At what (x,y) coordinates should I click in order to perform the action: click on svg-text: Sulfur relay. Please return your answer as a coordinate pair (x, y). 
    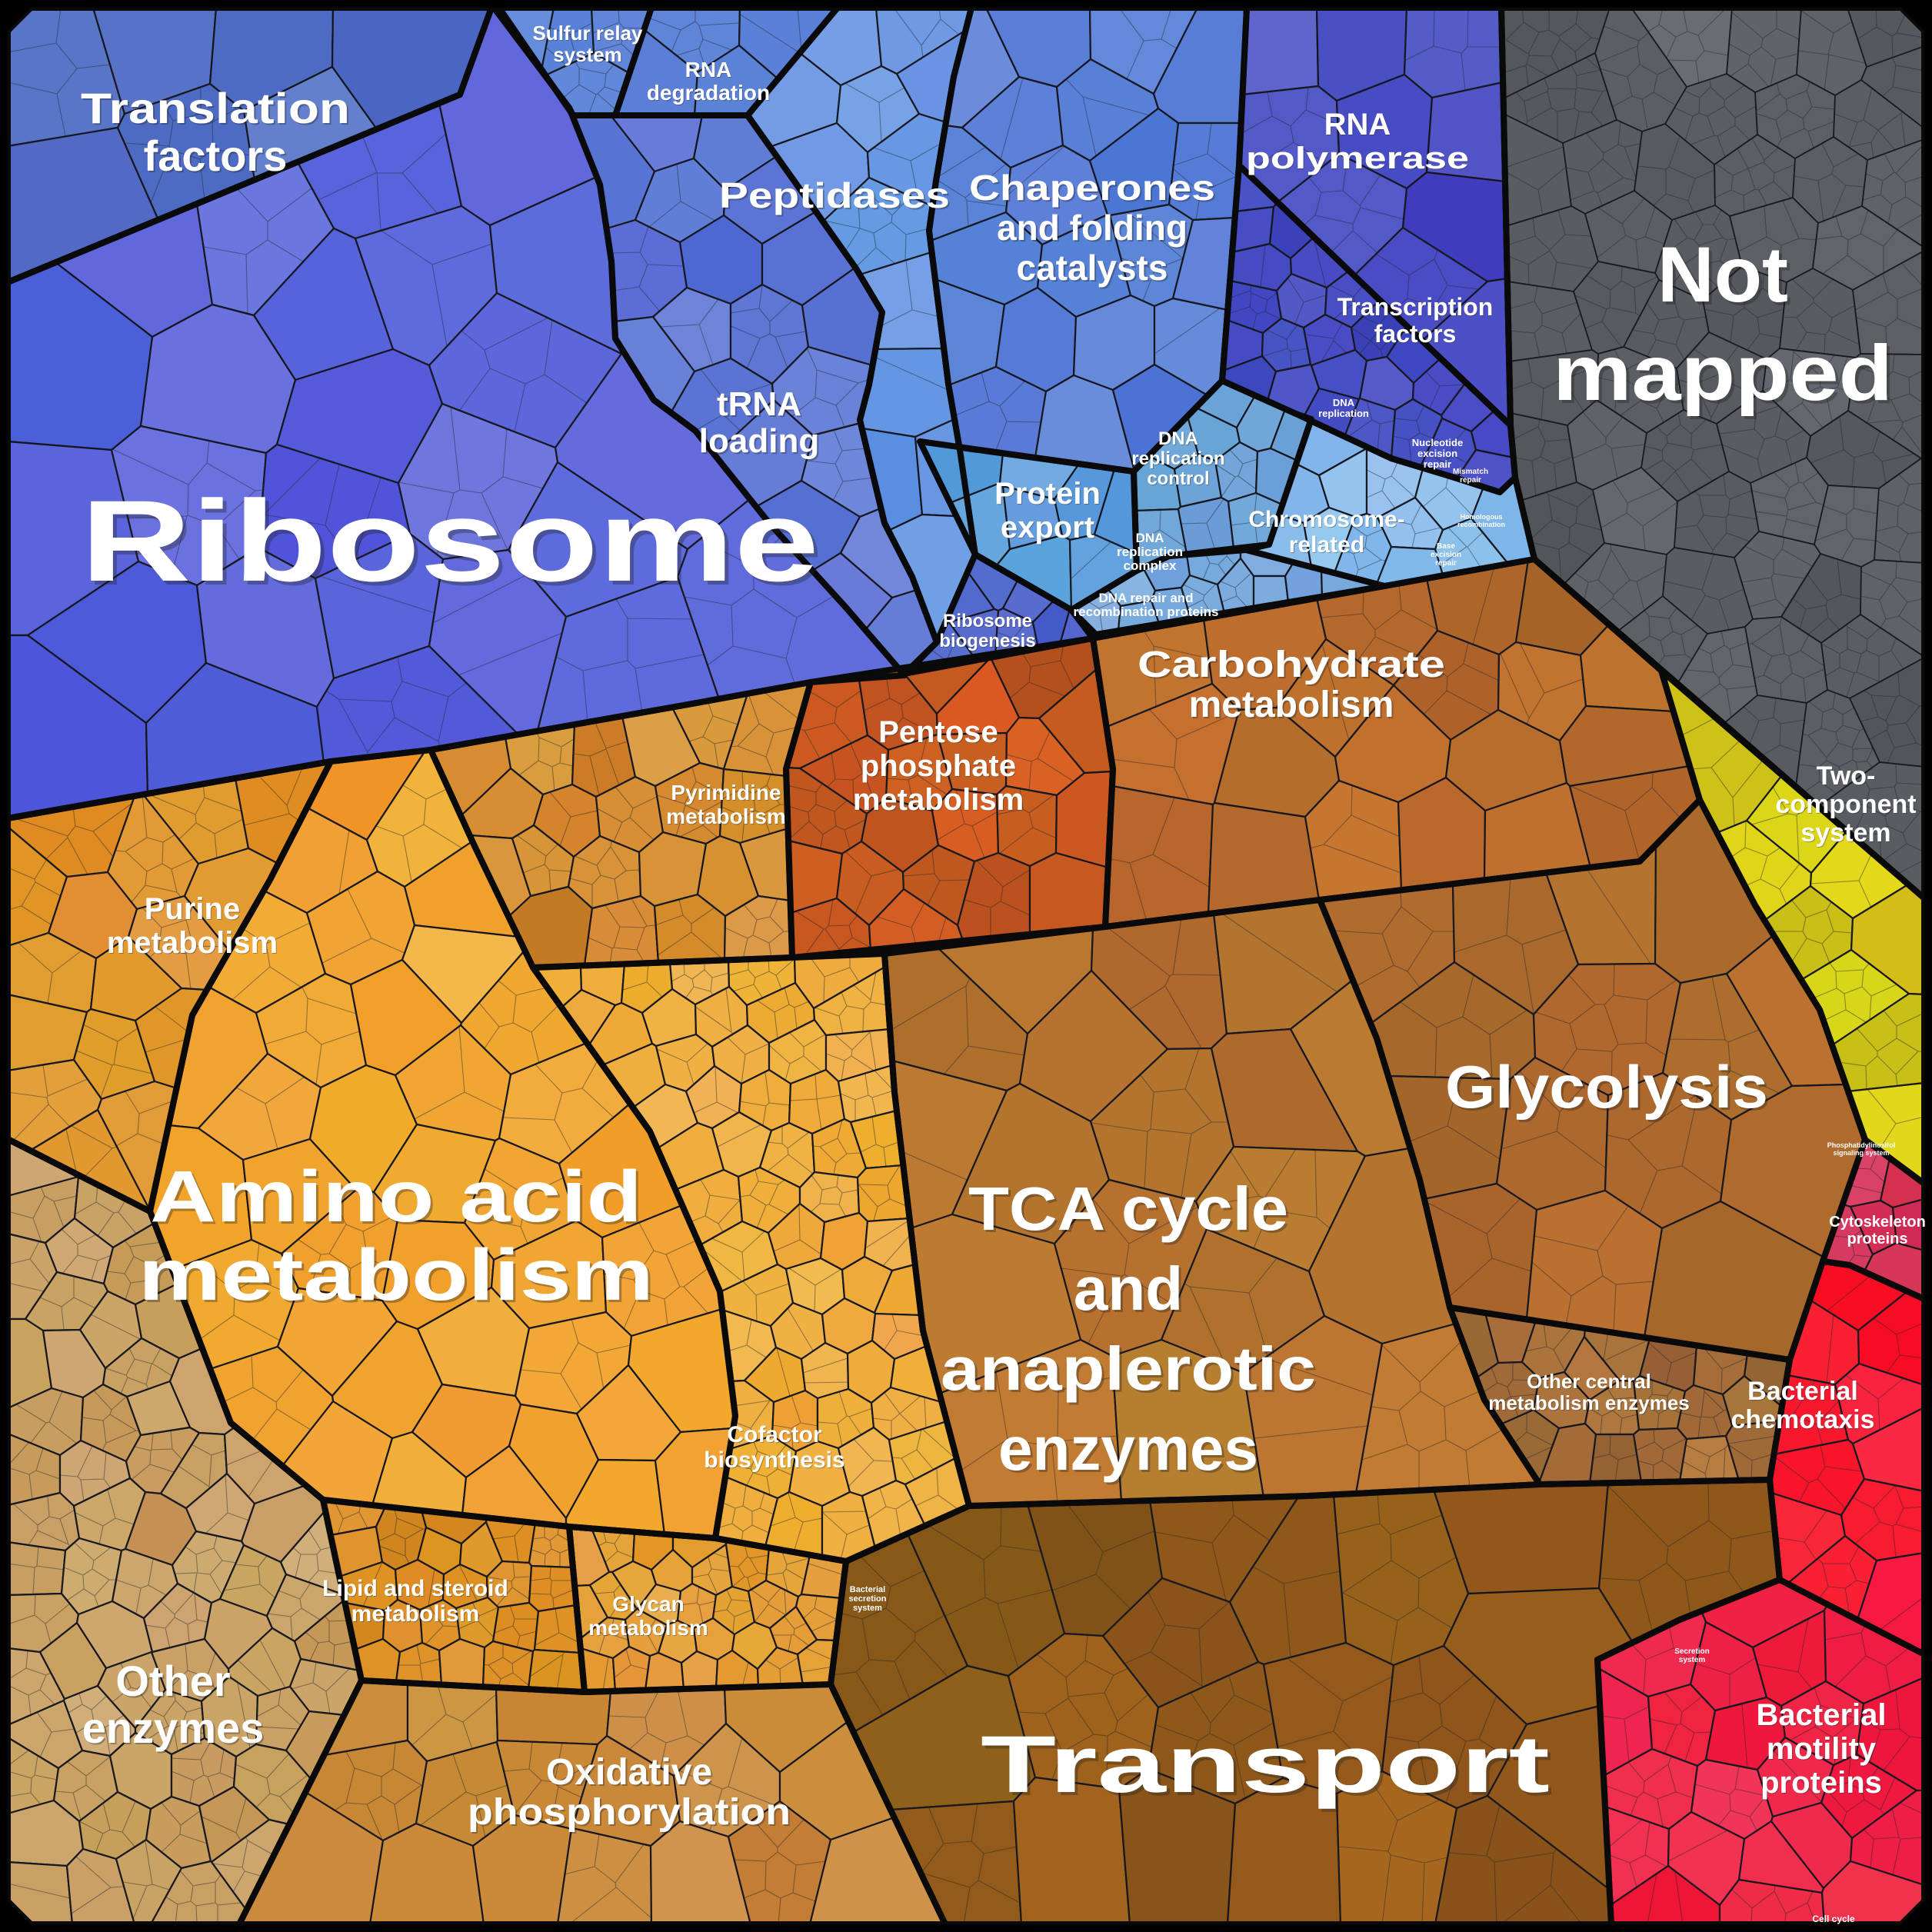
    Looking at the image, I should click on (587, 33).